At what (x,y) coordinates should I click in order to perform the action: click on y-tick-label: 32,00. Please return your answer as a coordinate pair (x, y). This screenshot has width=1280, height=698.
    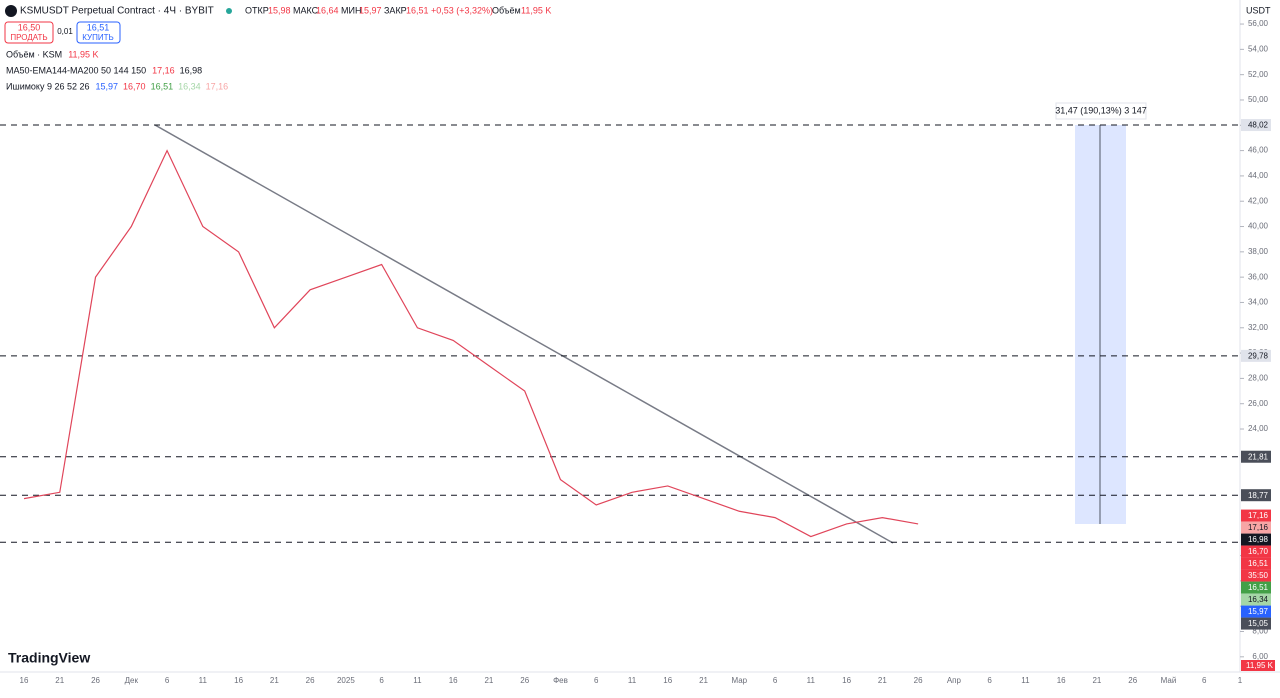
    Looking at the image, I should click on (1258, 327).